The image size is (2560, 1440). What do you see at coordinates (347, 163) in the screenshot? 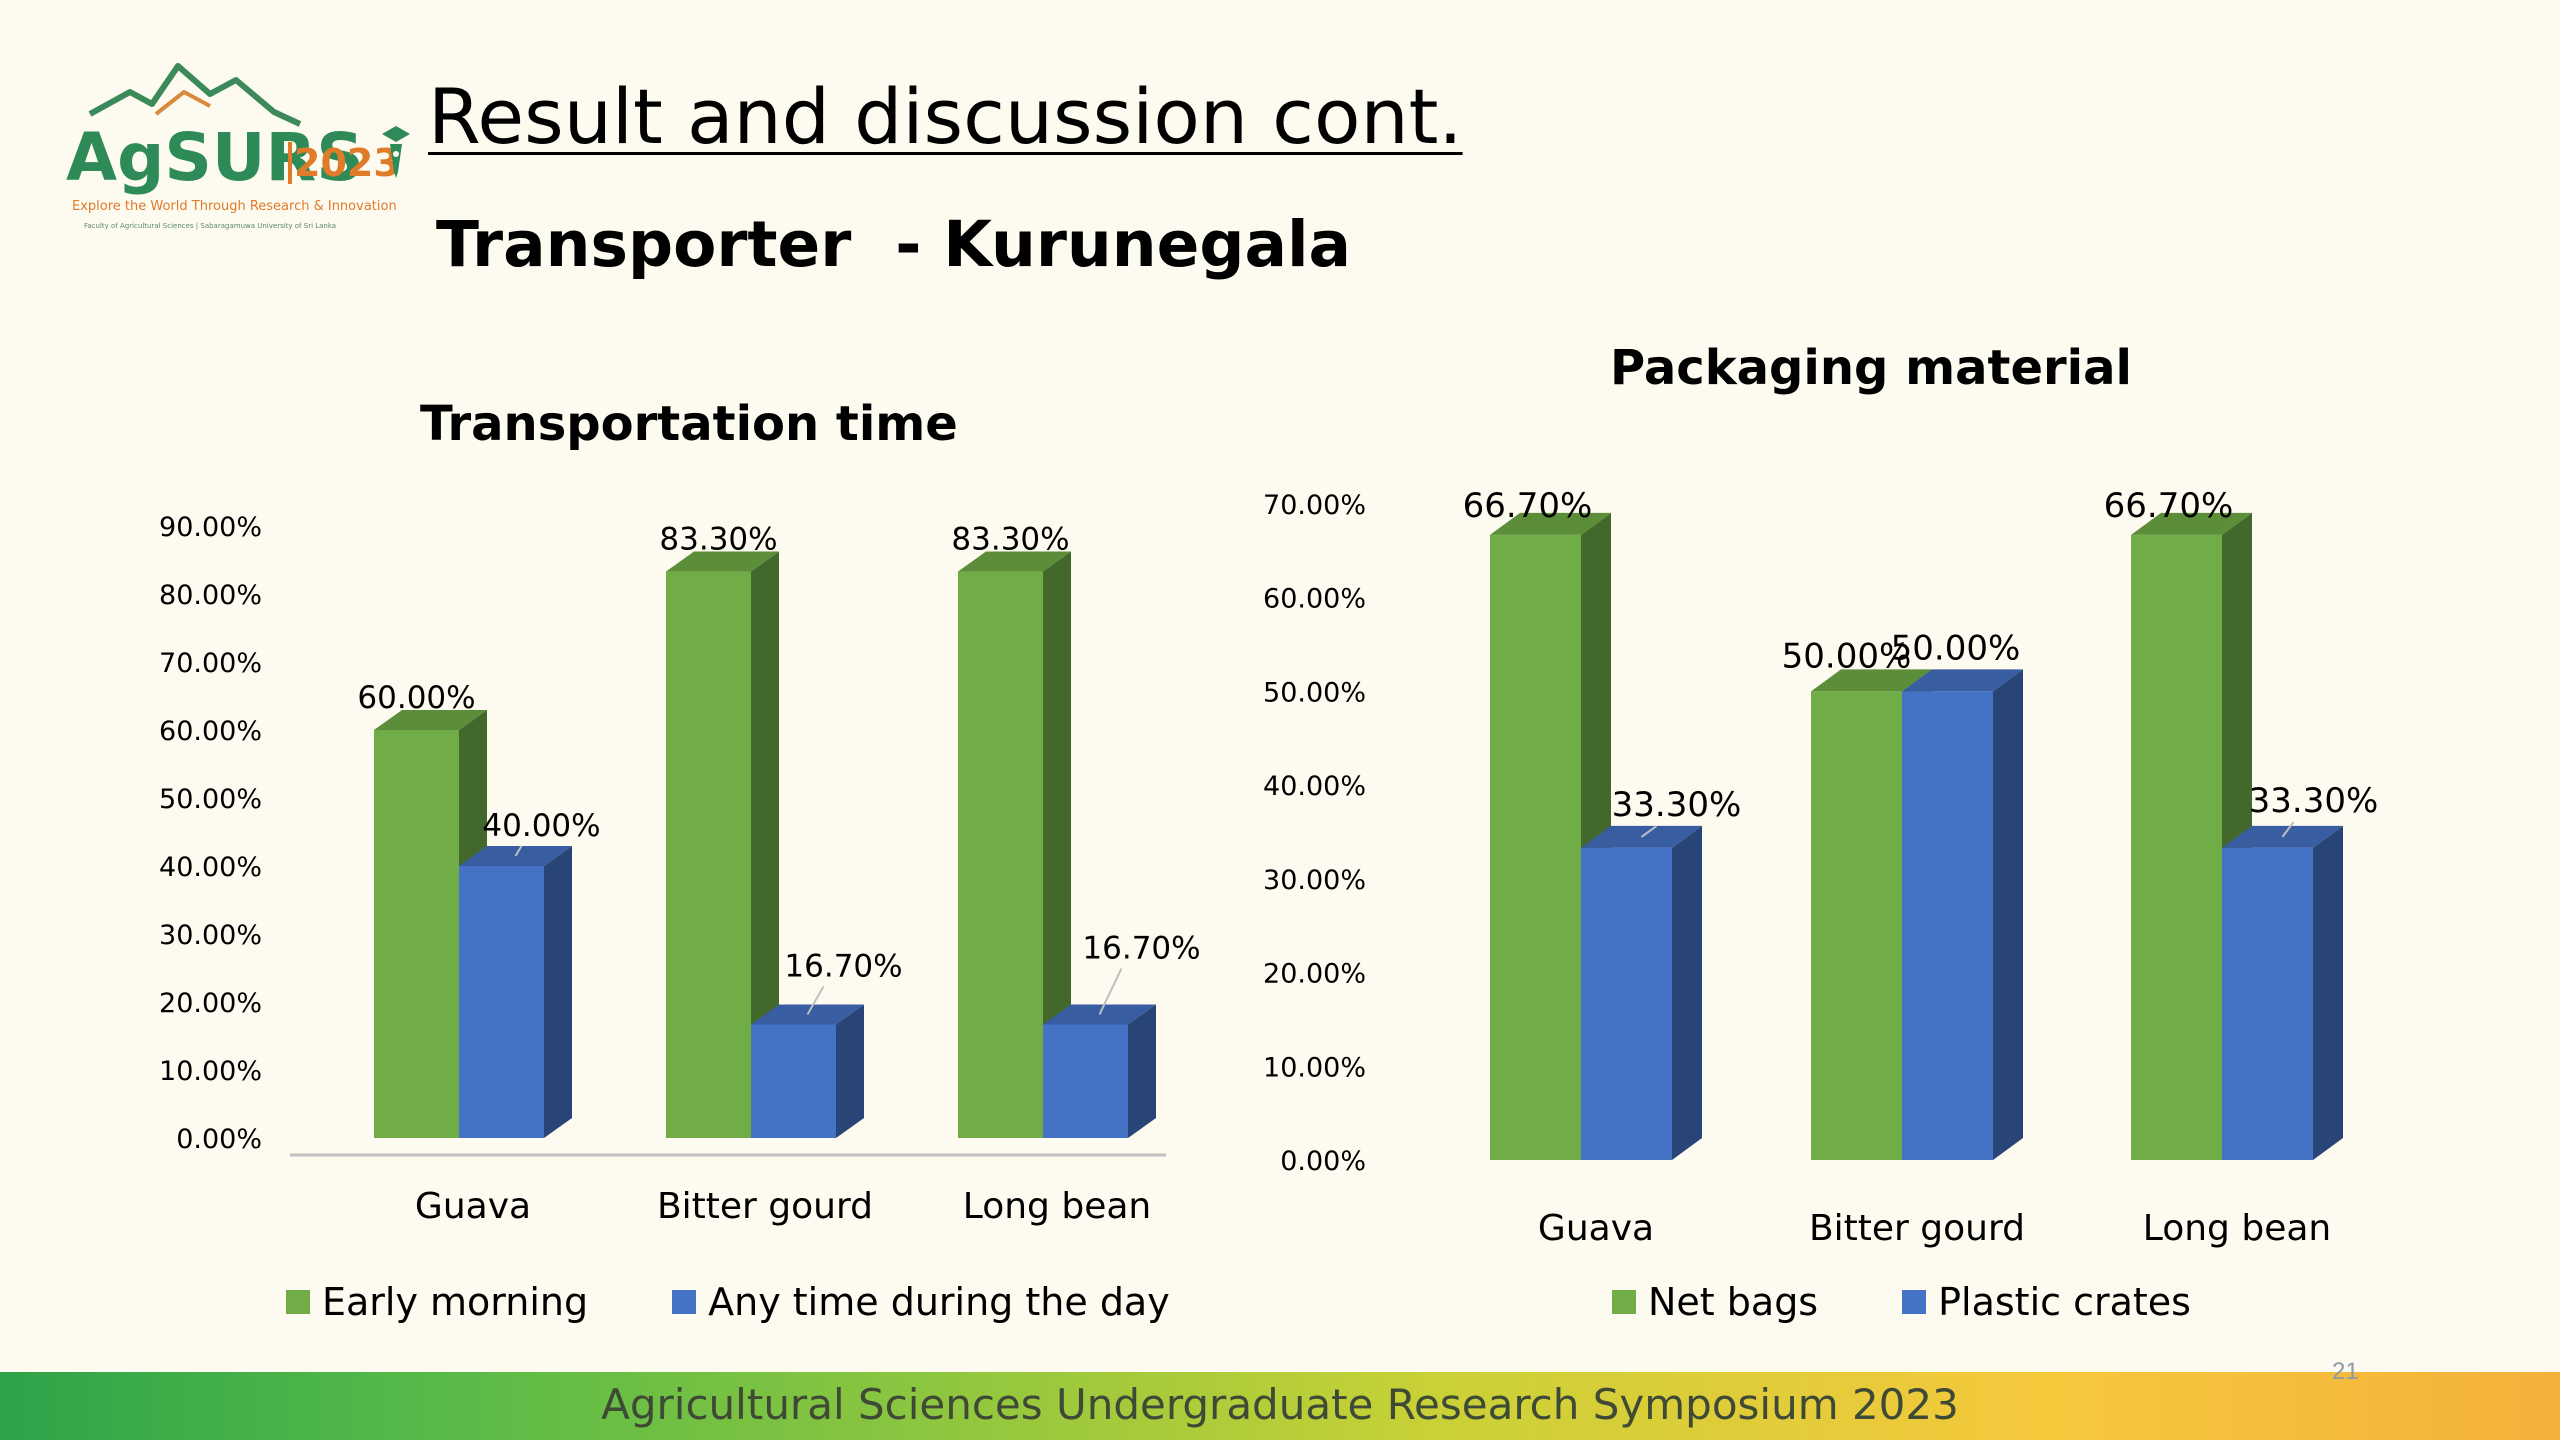
I see `logo-year: 2023` at bounding box center [347, 163].